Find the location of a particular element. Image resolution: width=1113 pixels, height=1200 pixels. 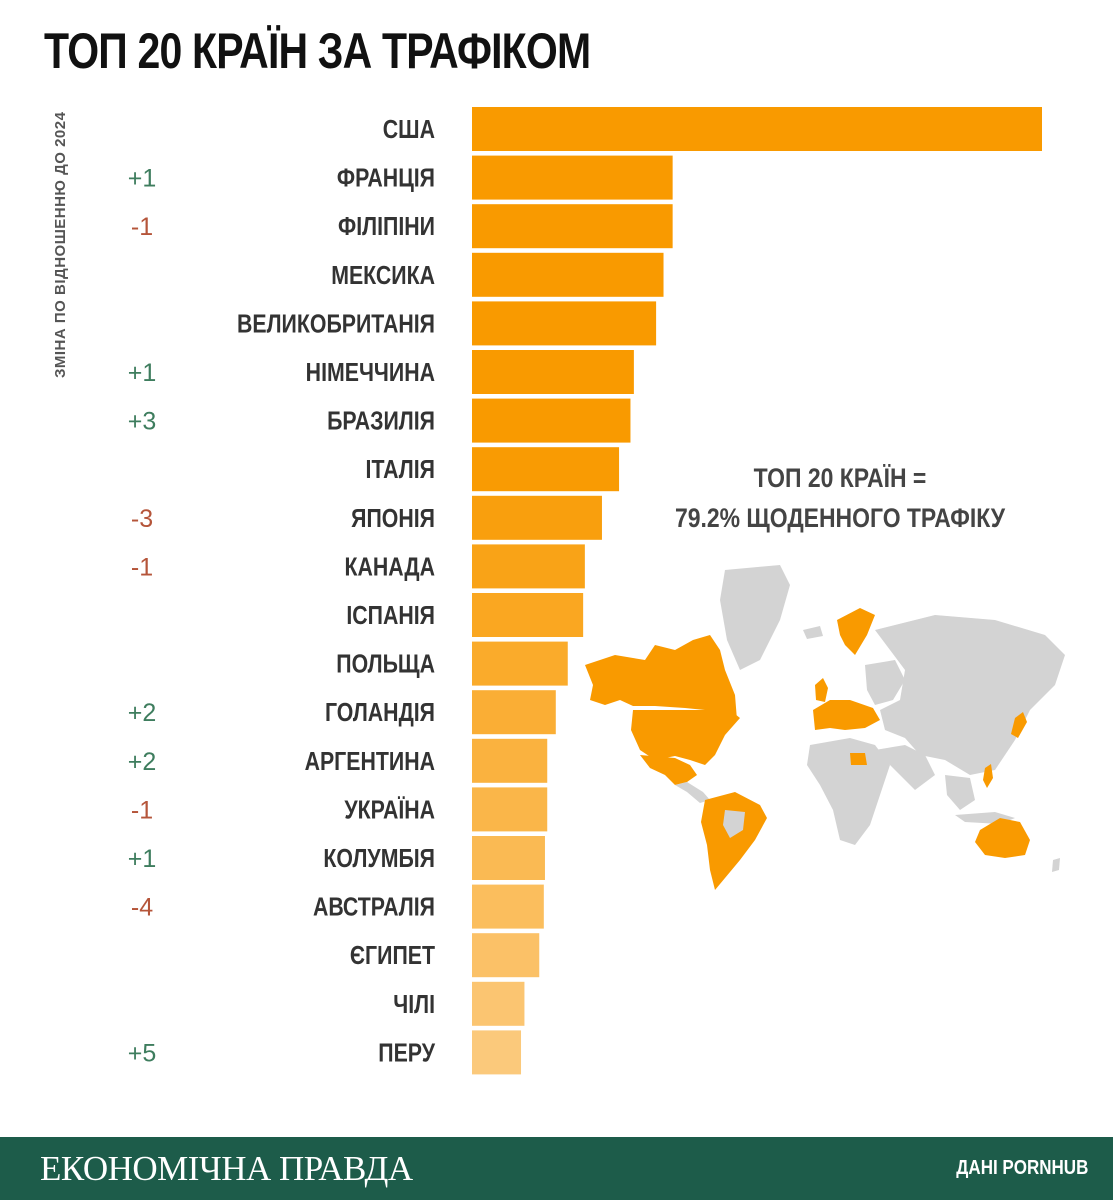

category-label: ПОЛЬЩА is located at coordinates (385, 665).